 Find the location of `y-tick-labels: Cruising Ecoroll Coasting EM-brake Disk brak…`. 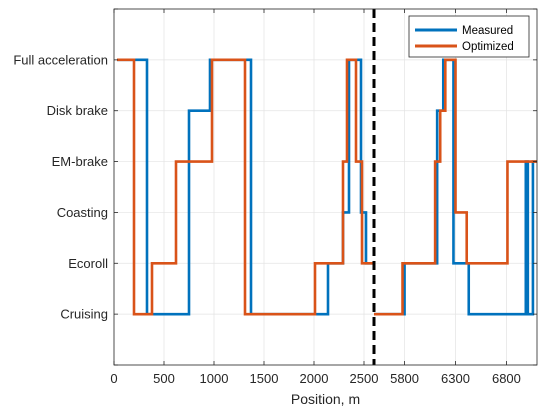

y-tick-labels: Cruising Ecoroll Coasting EM-brake Disk brak… is located at coordinates (60, 186).